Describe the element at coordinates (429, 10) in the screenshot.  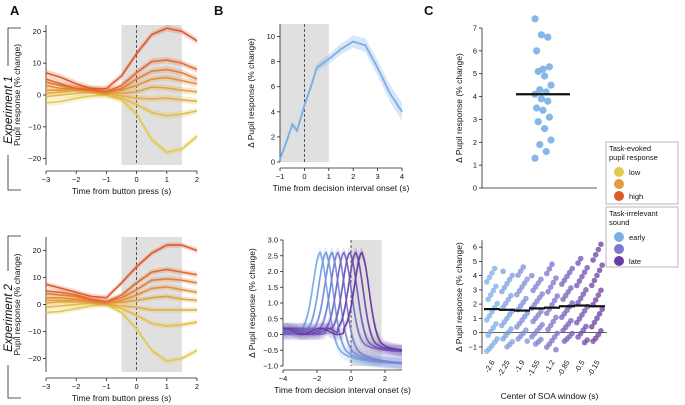
I see `panel-label-c: C` at that location.